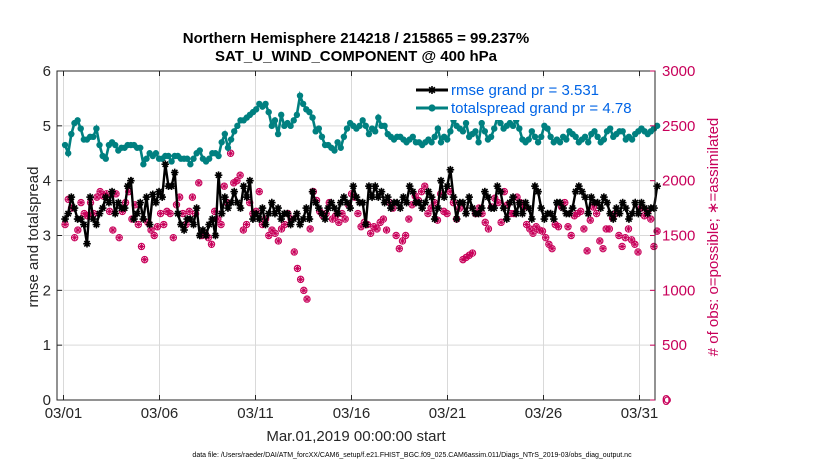  I want to click on x-tick-label: 03/06, so click(160, 413).